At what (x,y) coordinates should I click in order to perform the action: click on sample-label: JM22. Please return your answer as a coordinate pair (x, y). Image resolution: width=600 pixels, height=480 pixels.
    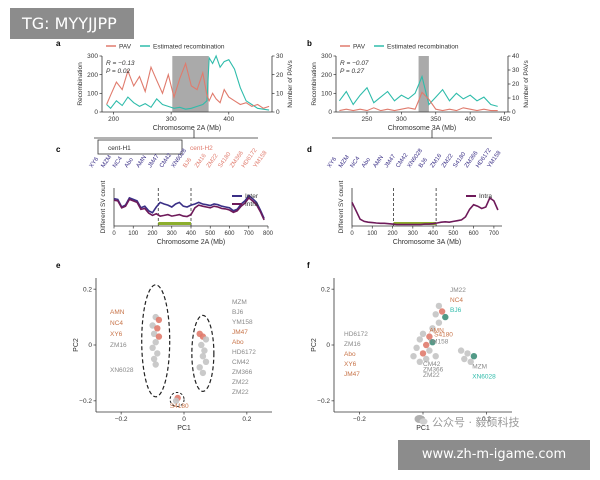
    Looking at the image, I should click on (458, 290).